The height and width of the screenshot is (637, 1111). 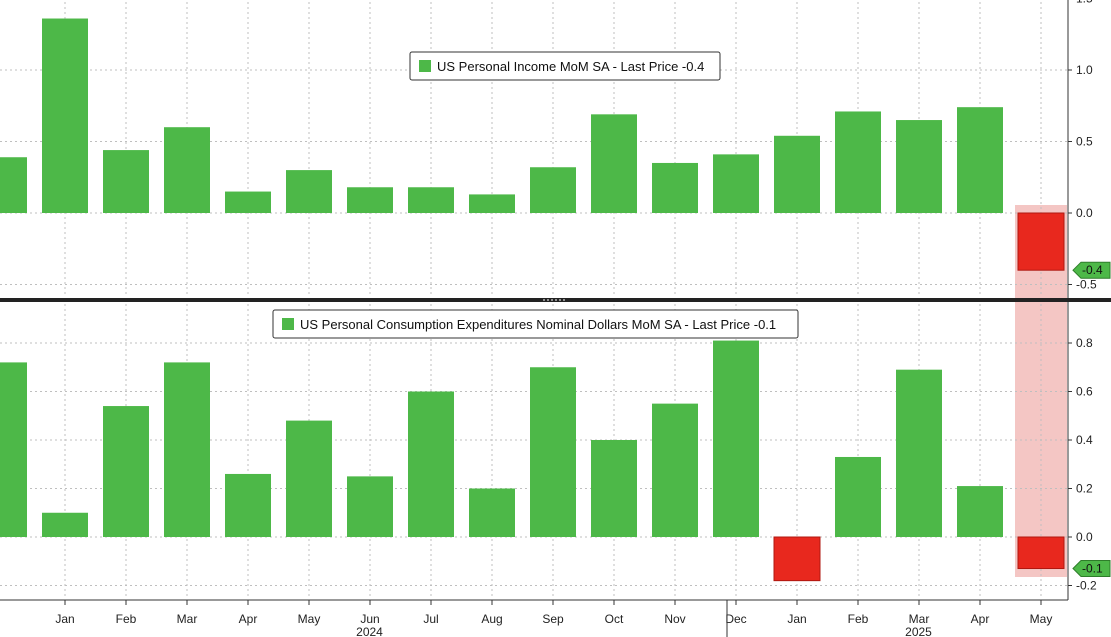 What do you see at coordinates (1084, 3) in the screenshot?
I see `y-tick-label: 1.5` at bounding box center [1084, 3].